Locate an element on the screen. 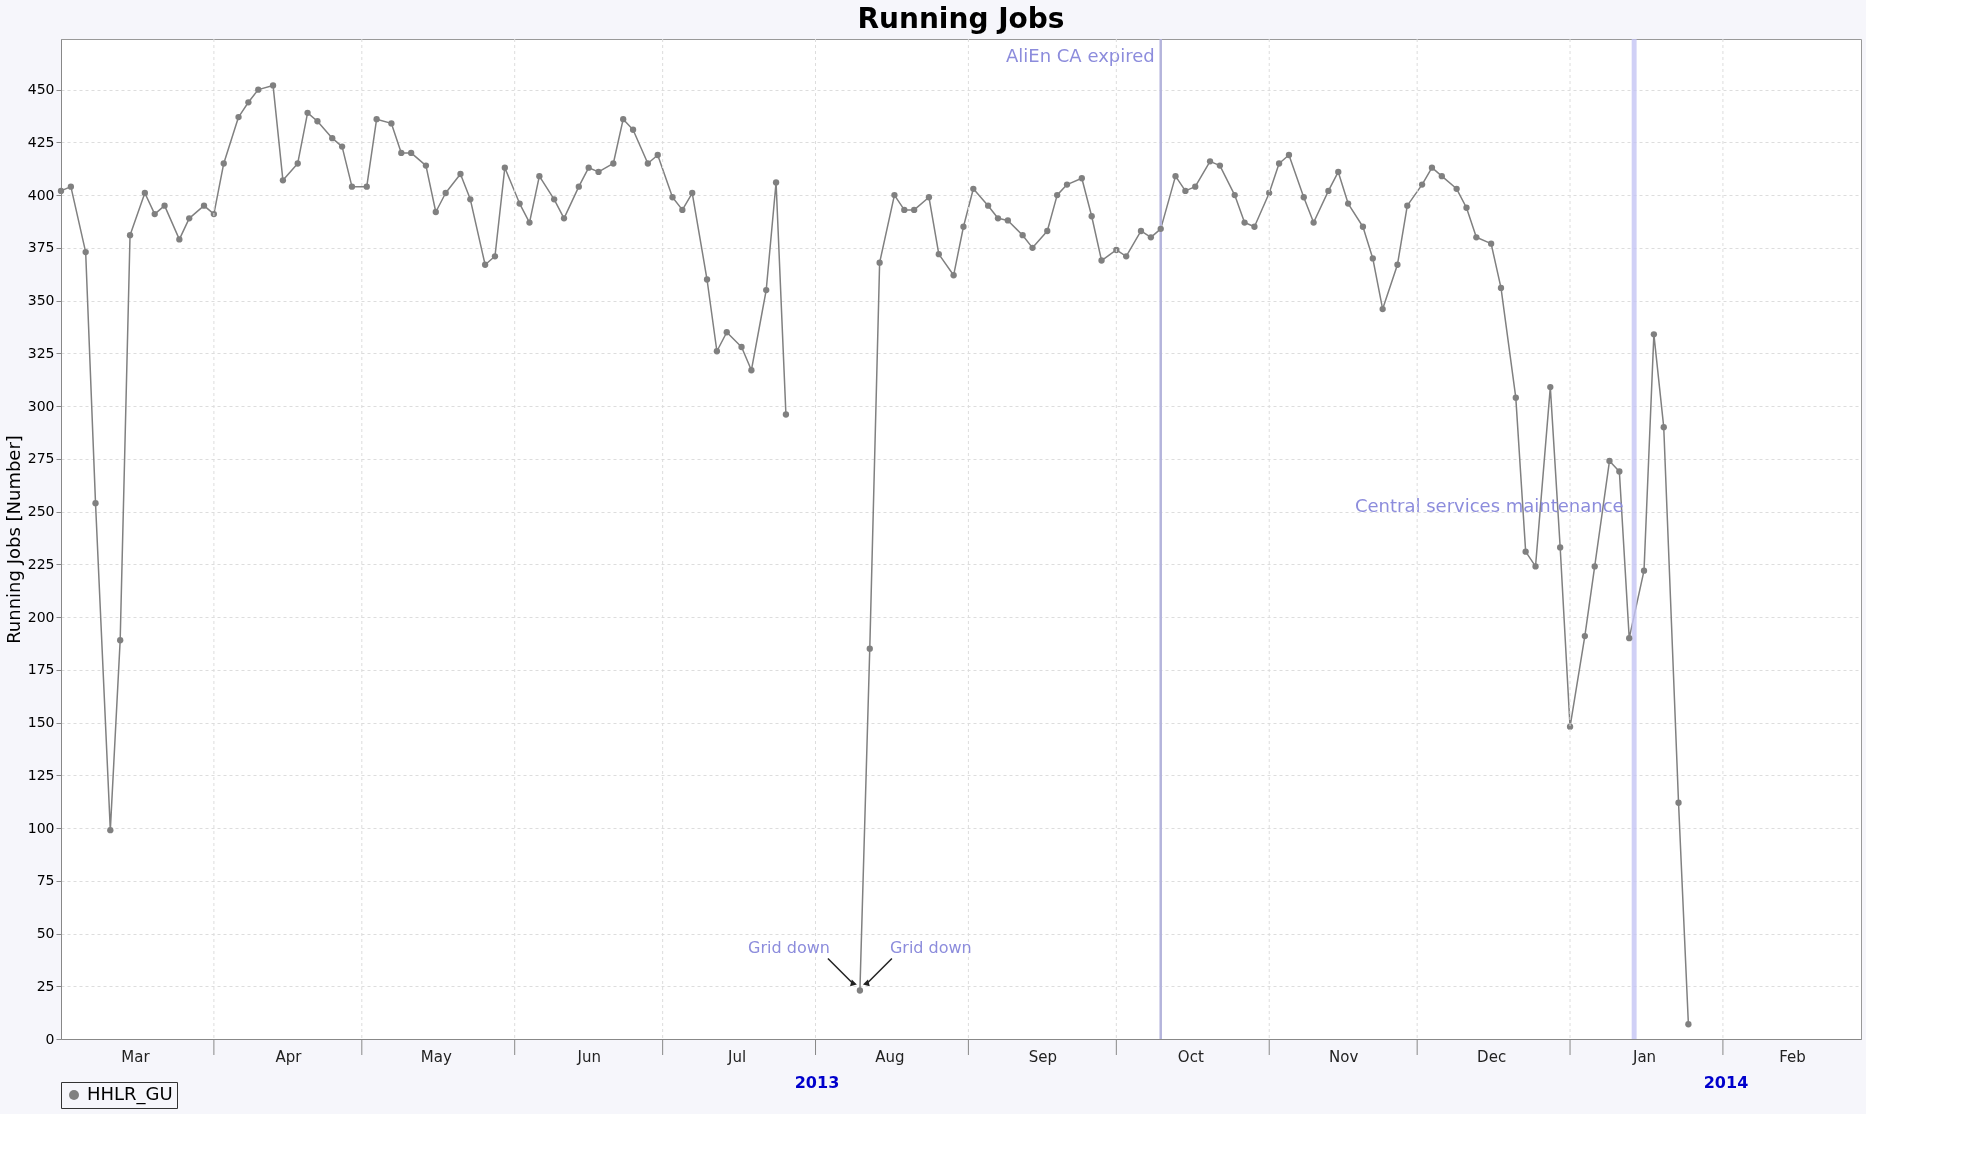 The image size is (1967, 1166). legend-label: HHLR_GU is located at coordinates (130, 1094).